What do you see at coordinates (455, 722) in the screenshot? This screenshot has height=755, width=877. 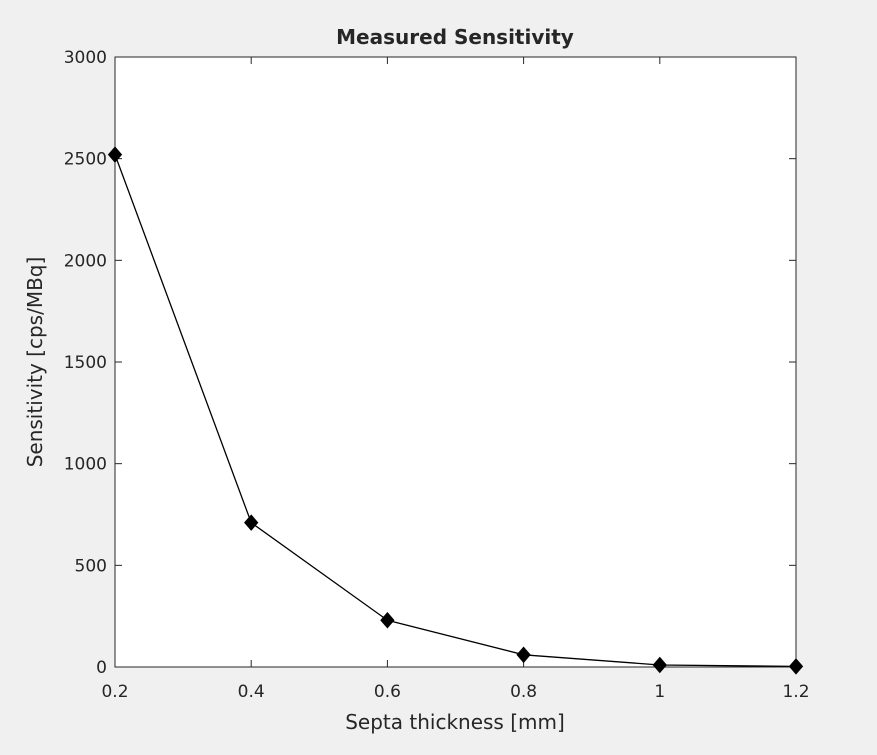 I see `x-axis-label: Septa thickness [mm]` at bounding box center [455, 722].